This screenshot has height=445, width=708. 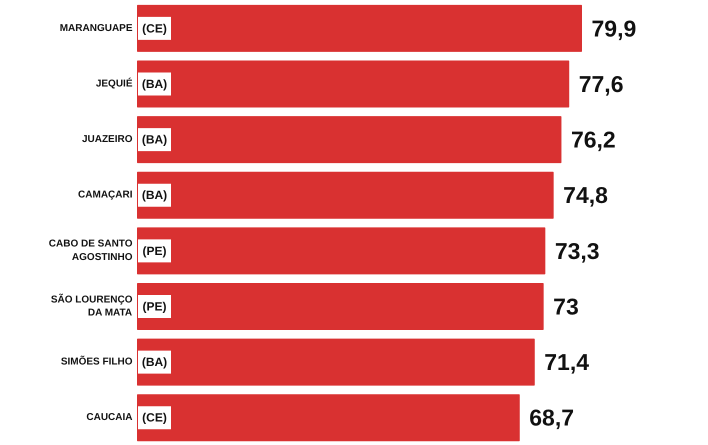 What do you see at coordinates (566, 306) in the screenshot?
I see `data-label: 73` at bounding box center [566, 306].